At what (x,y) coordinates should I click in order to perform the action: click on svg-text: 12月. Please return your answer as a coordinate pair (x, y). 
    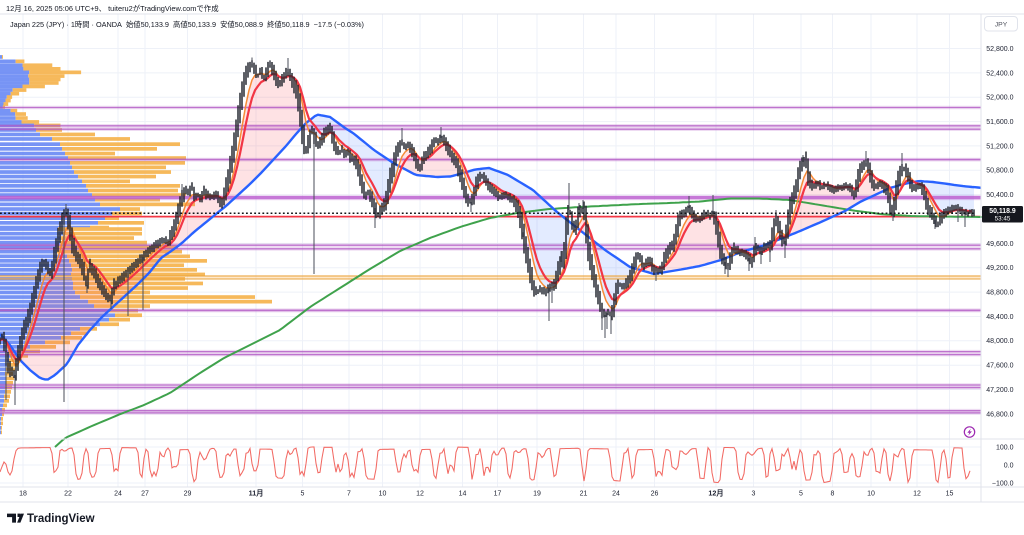
    Looking at the image, I should click on (715, 493).